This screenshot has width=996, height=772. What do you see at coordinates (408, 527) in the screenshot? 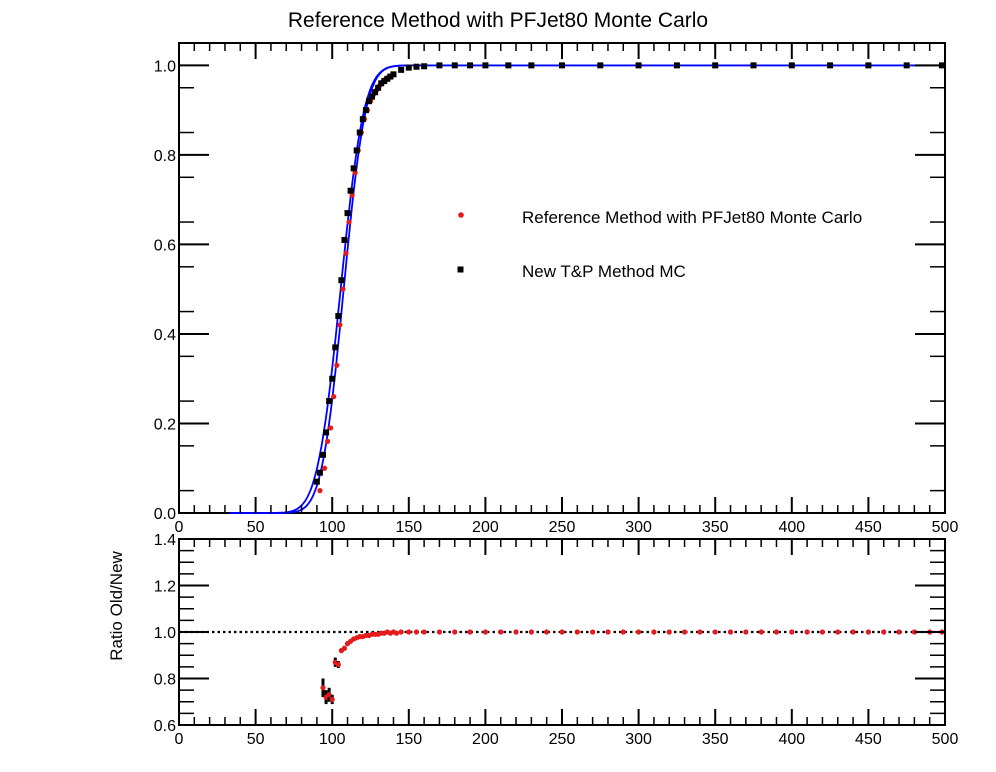
I see `eff-x-tick-label: 150` at bounding box center [408, 527].